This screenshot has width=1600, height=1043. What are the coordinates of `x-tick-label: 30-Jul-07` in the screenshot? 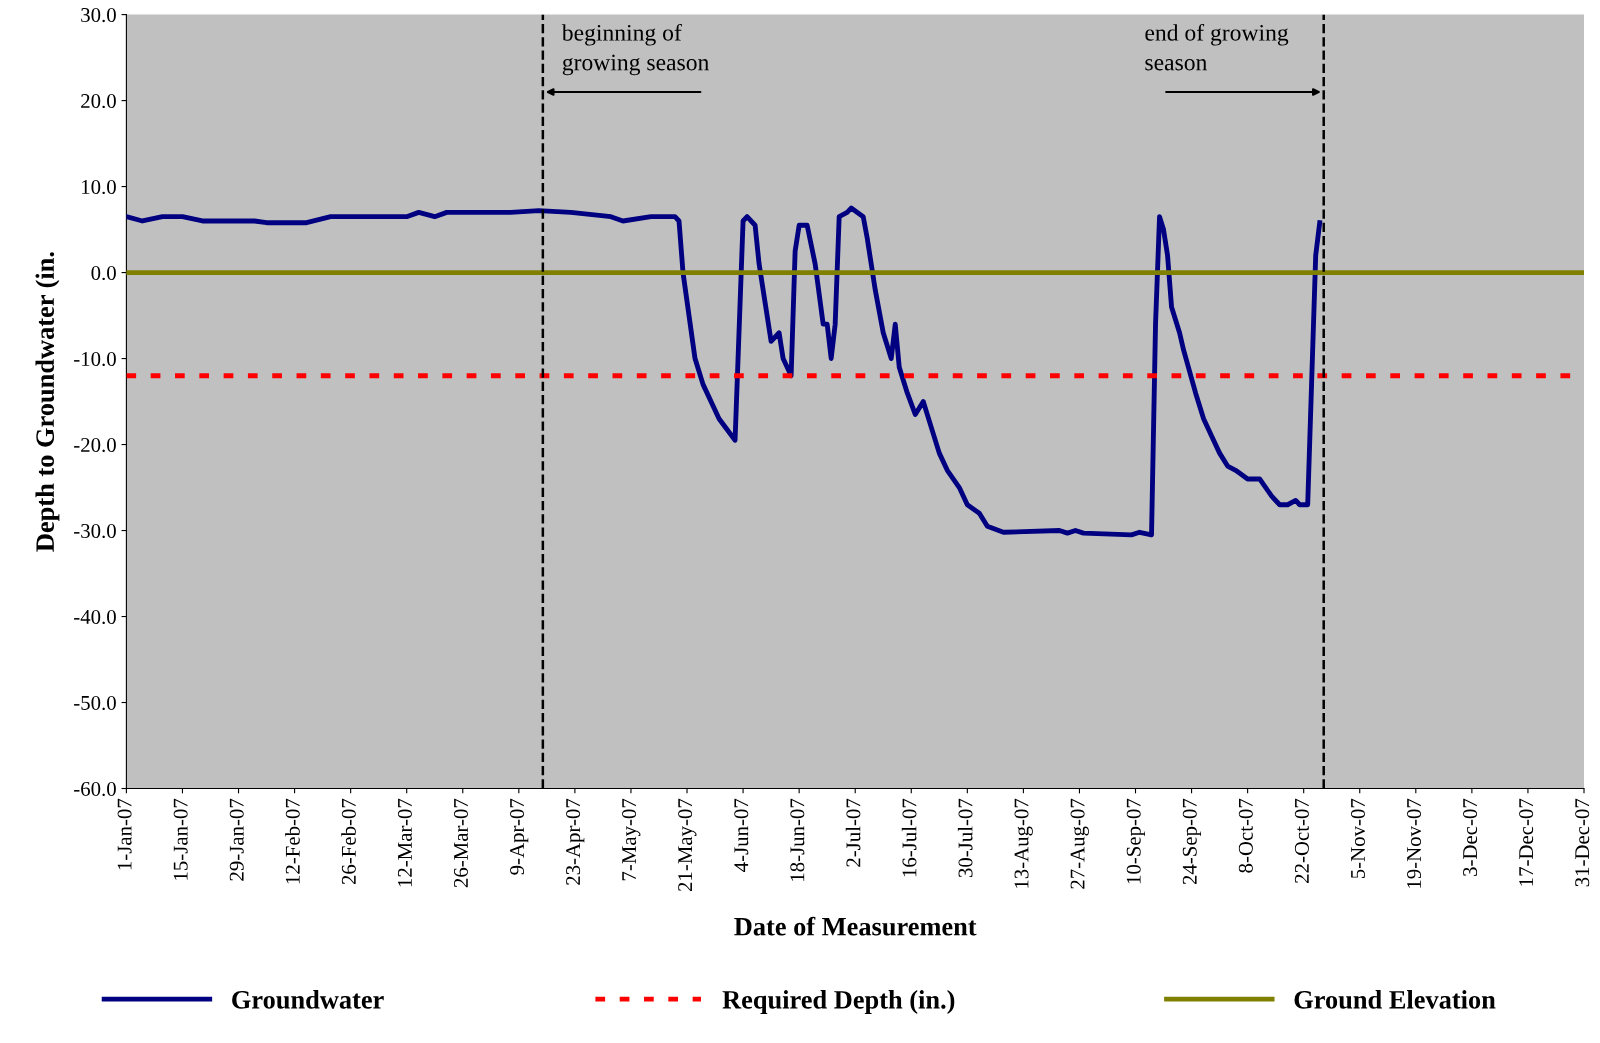 It's located at (965, 838).